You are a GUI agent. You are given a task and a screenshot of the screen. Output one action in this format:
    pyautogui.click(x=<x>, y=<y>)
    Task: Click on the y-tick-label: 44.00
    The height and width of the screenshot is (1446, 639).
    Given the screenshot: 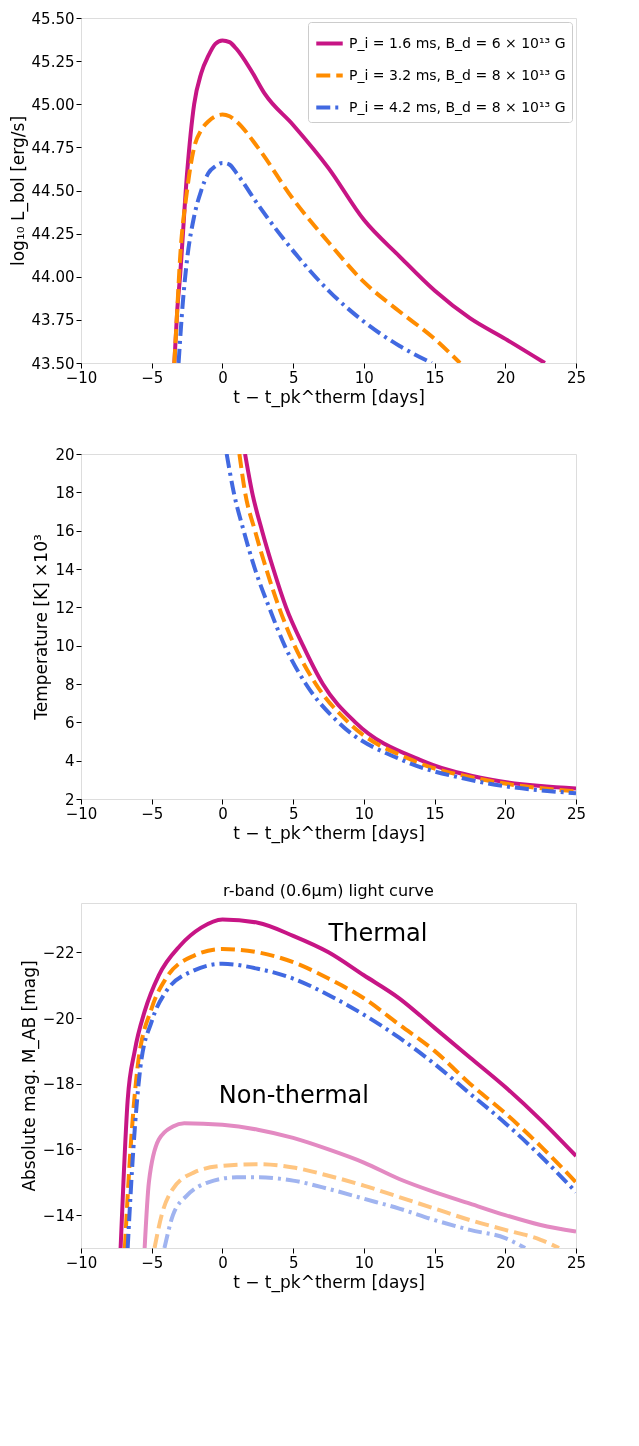 What is the action you would take?
    pyautogui.click(x=53, y=277)
    